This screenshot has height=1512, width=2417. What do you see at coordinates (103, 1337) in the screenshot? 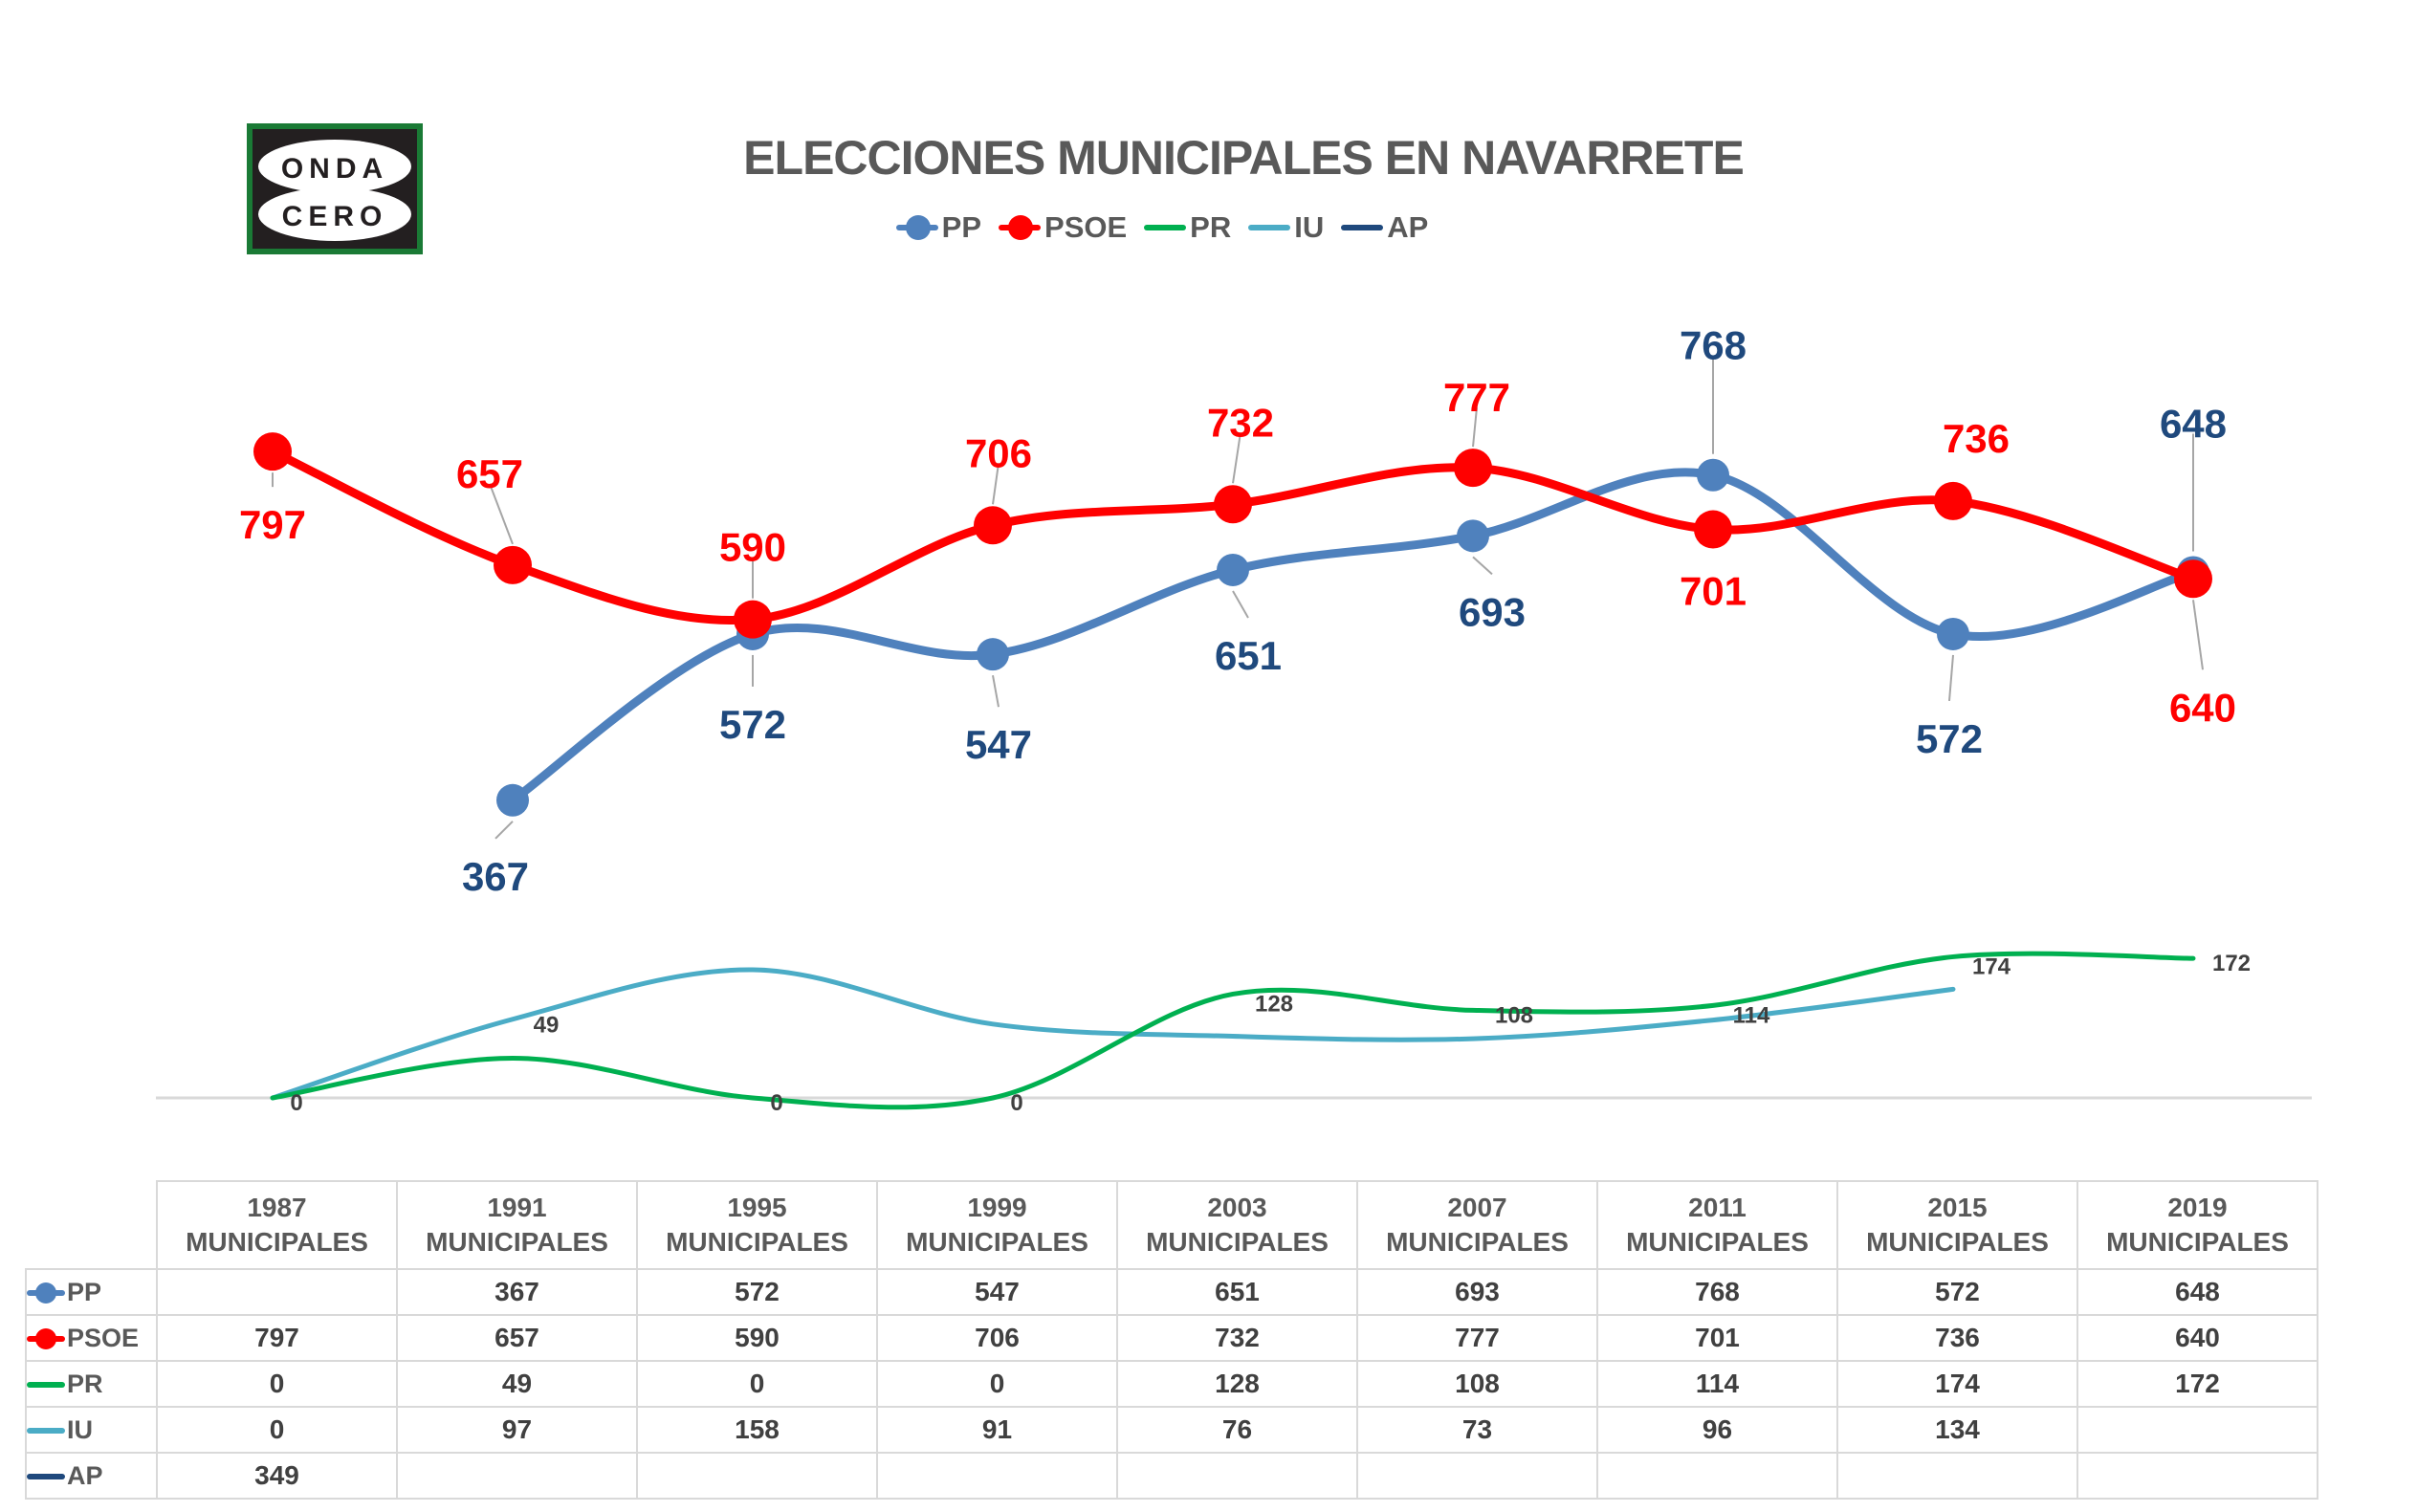
I see `series-name: PSOE` at bounding box center [103, 1337].